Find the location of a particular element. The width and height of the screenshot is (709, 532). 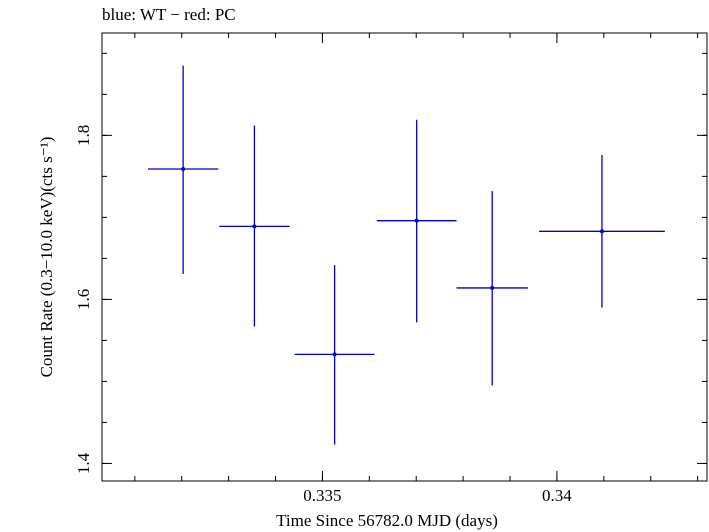

x-tick-label: 0.335 is located at coordinates (322, 495).